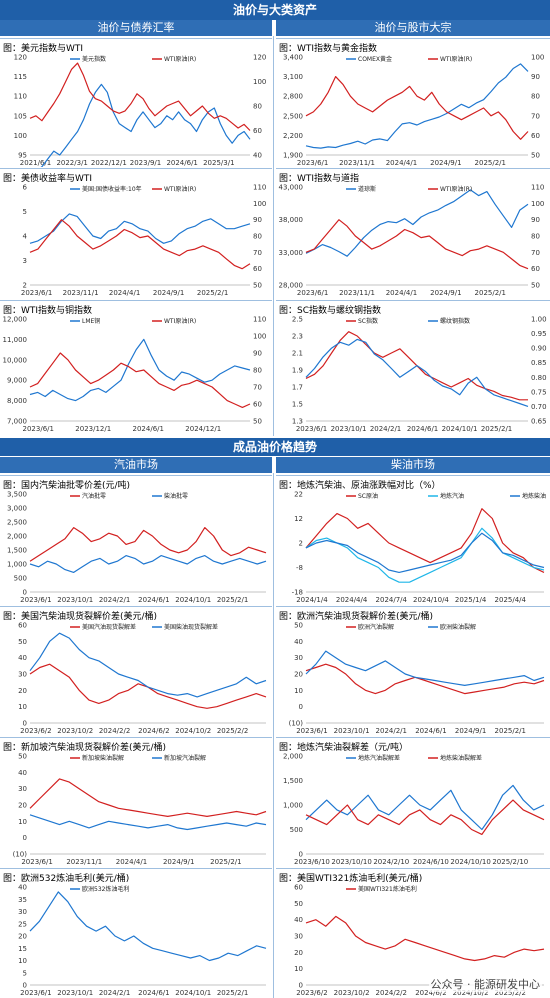 Image resolution: width=550 pixels, height=998 pixels. I want to click on y-tick-label: 0, so click(301, 707).